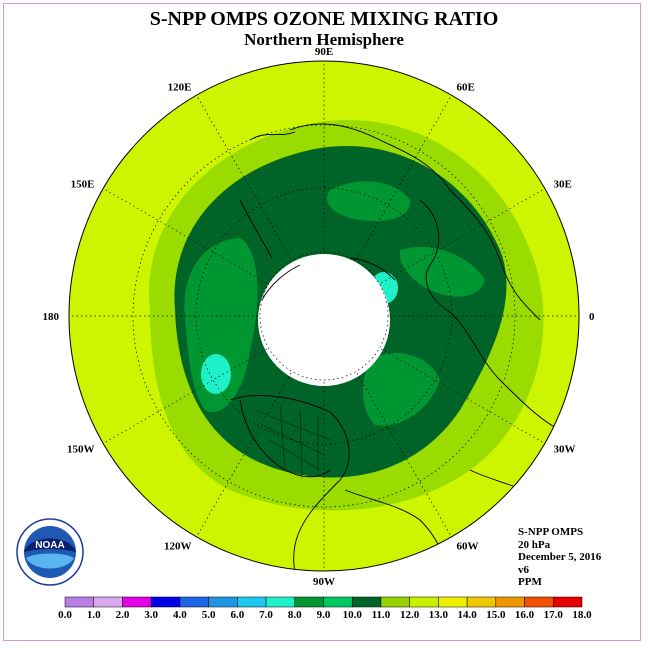 The height and width of the screenshot is (648, 648). I want to click on colorbar-tick-label: 16.0, so click(525, 615).